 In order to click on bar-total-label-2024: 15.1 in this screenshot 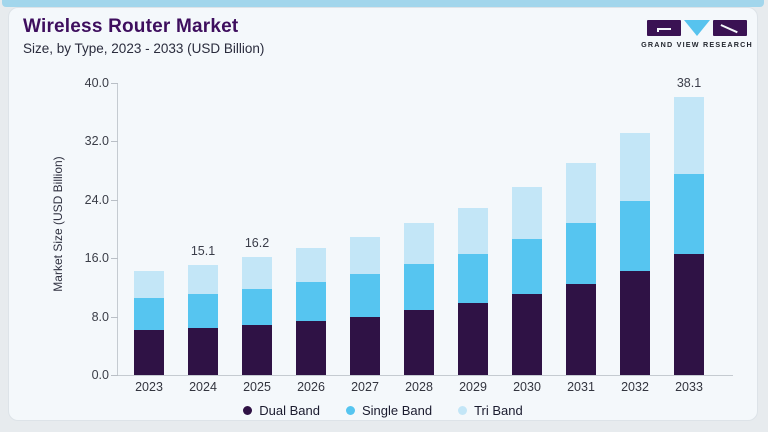, I will do `click(203, 250)`.